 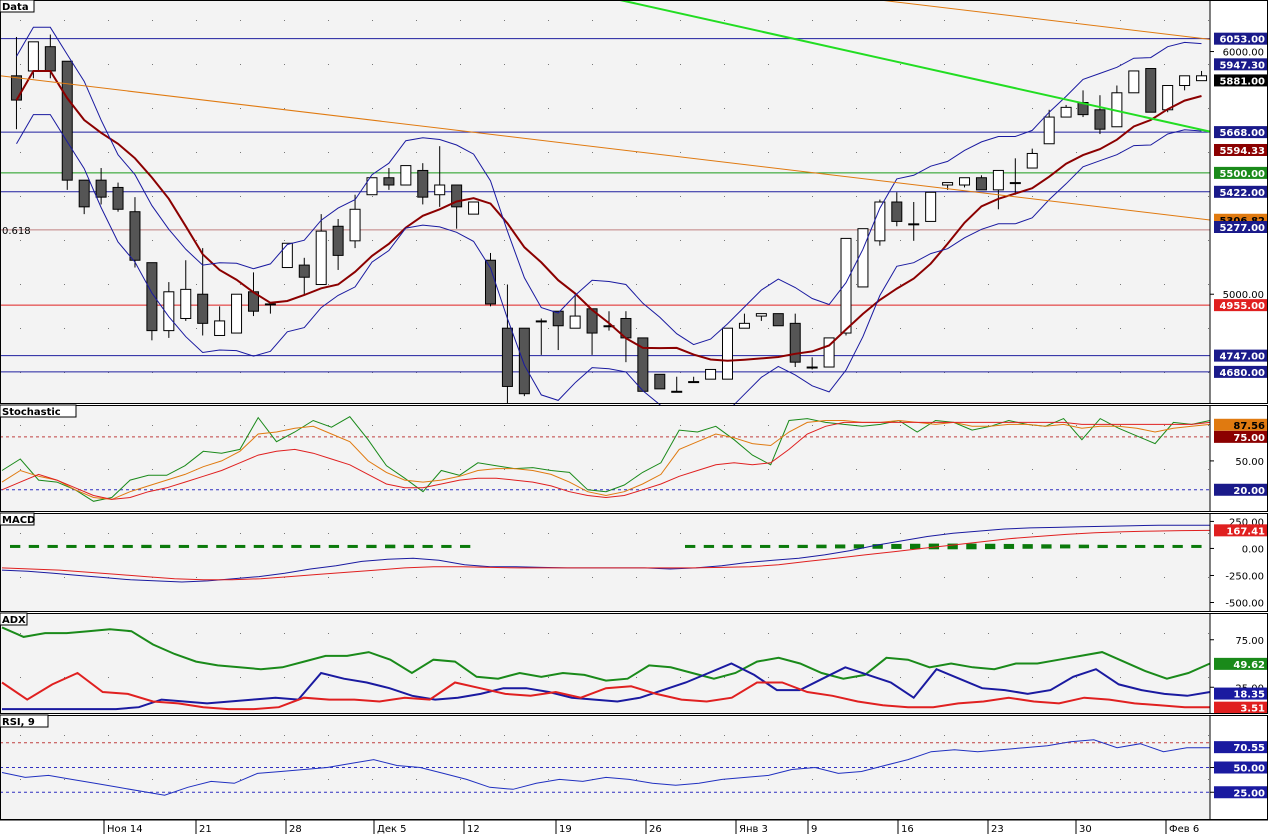 What do you see at coordinates (565, 829) in the screenshot?
I see `x-tick-label: 19` at bounding box center [565, 829].